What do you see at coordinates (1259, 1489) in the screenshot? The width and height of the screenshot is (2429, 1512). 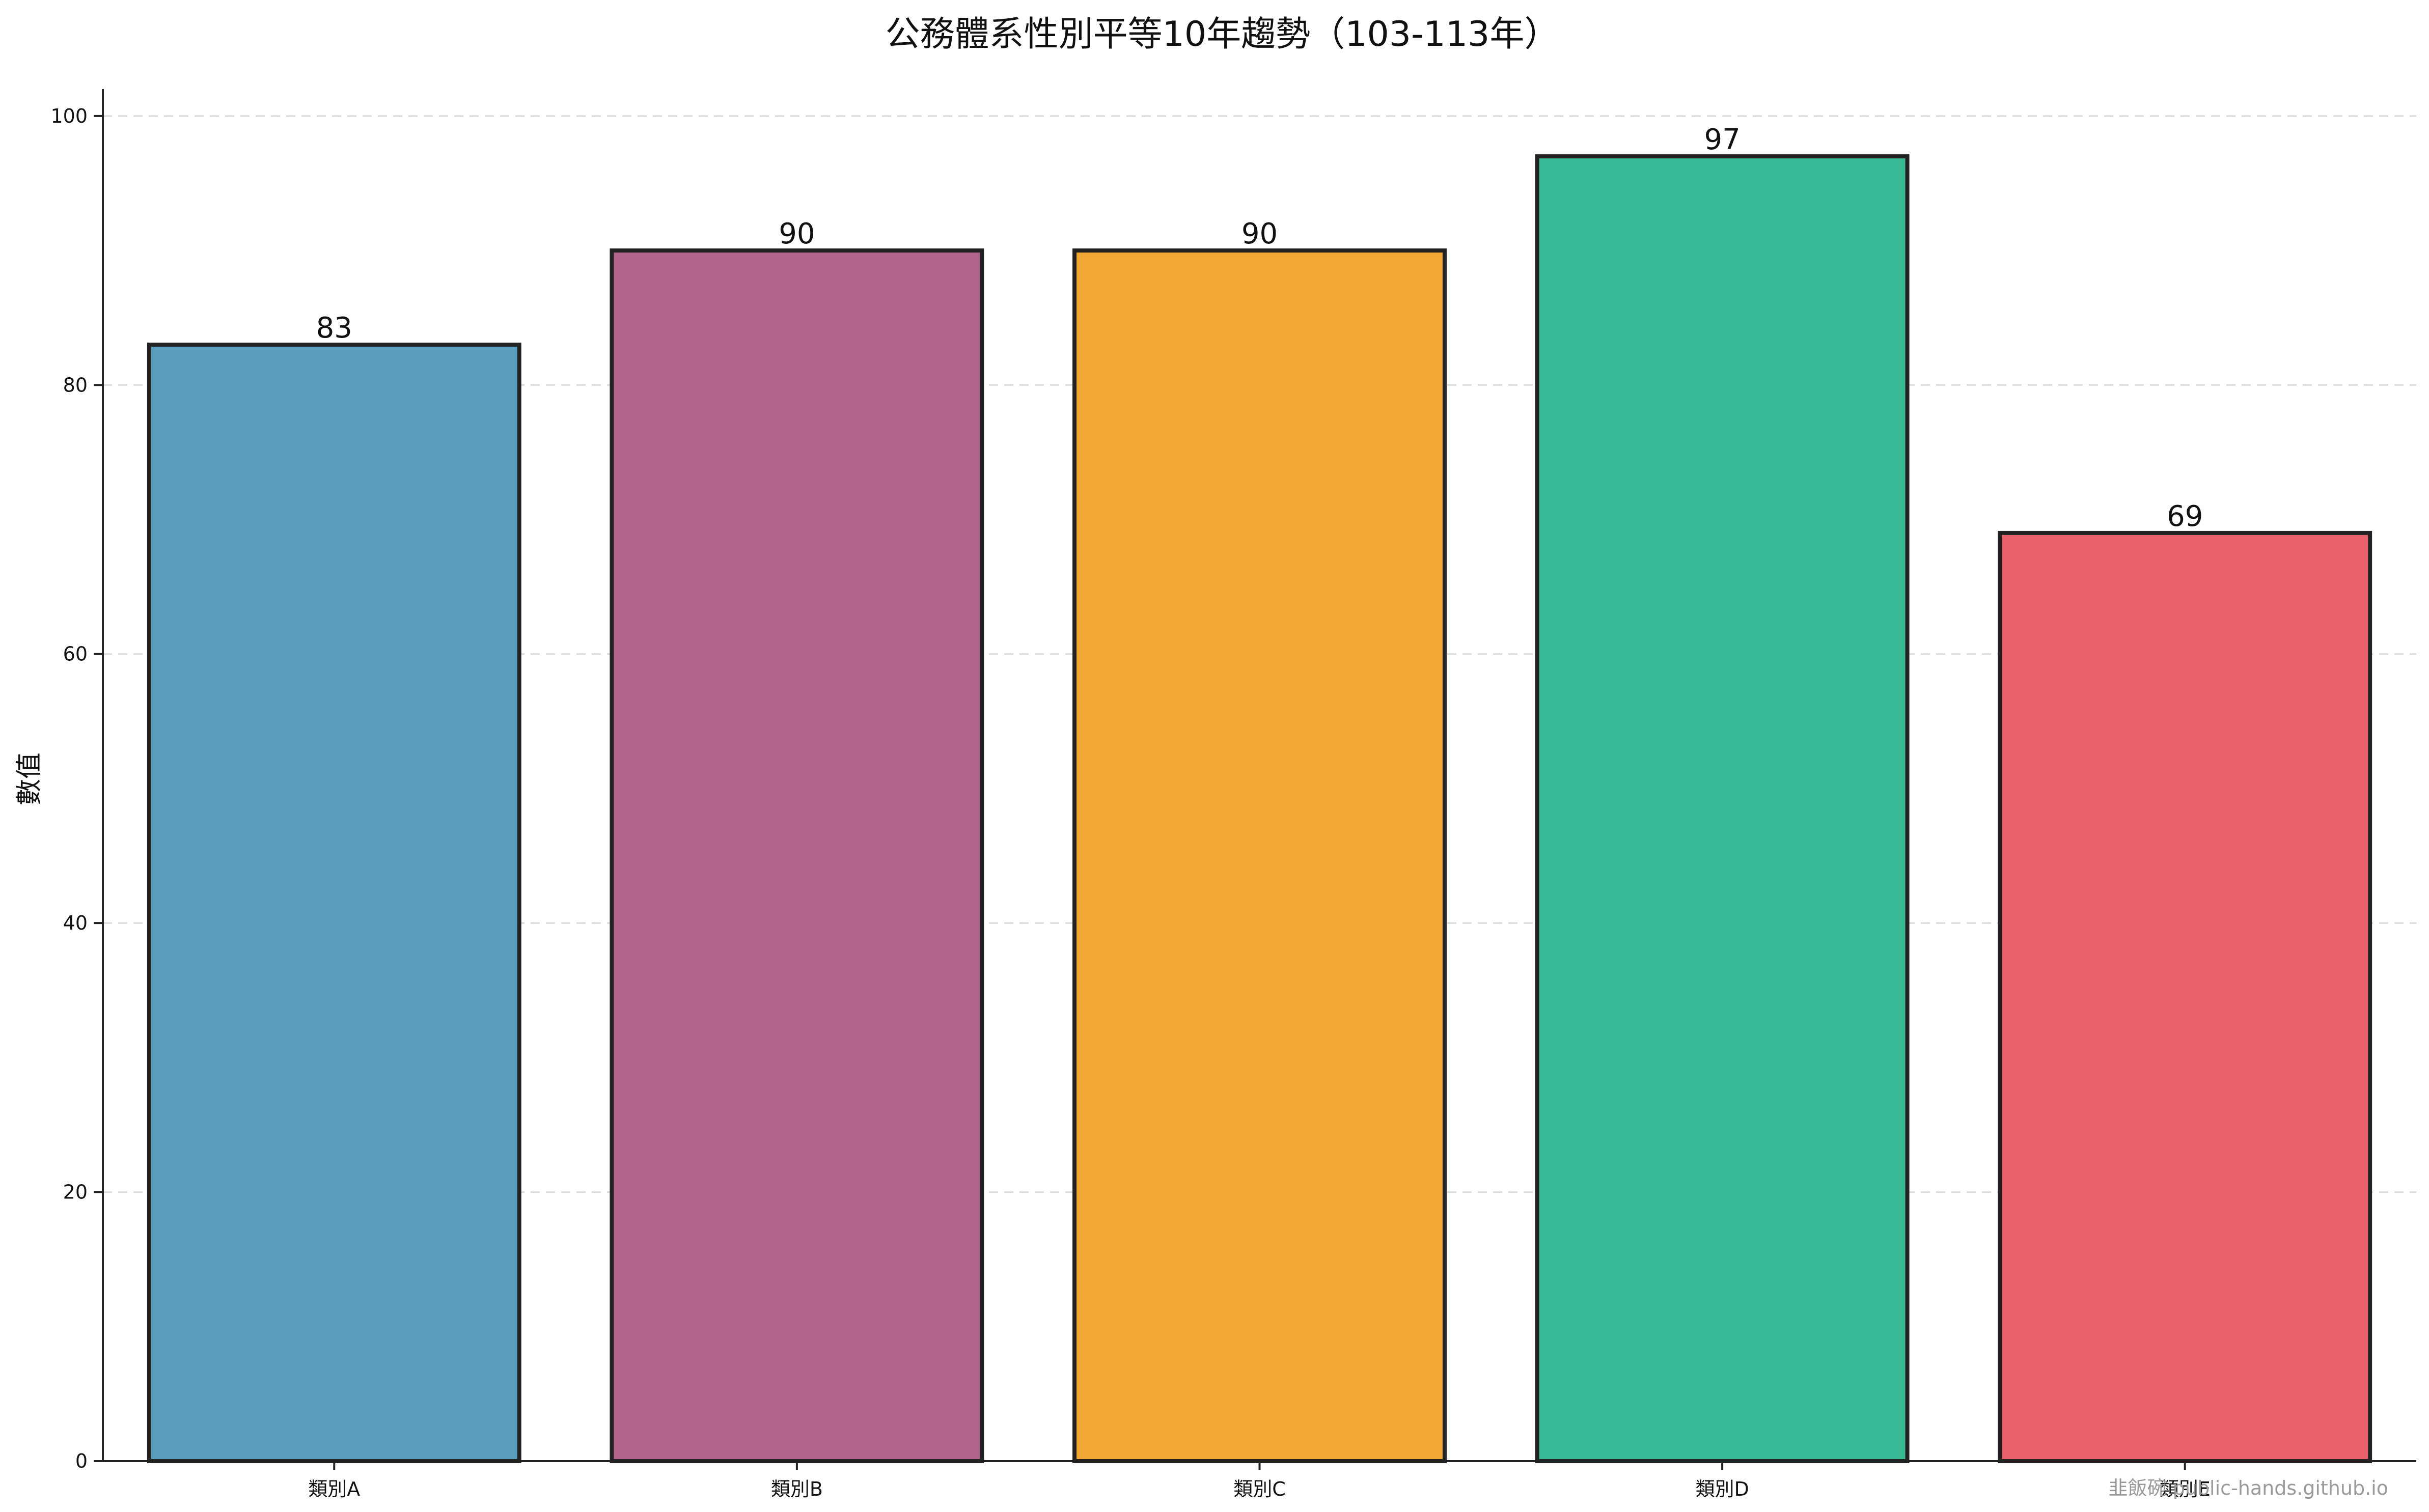 I see `x-tick-label-3: 類別C` at bounding box center [1259, 1489].